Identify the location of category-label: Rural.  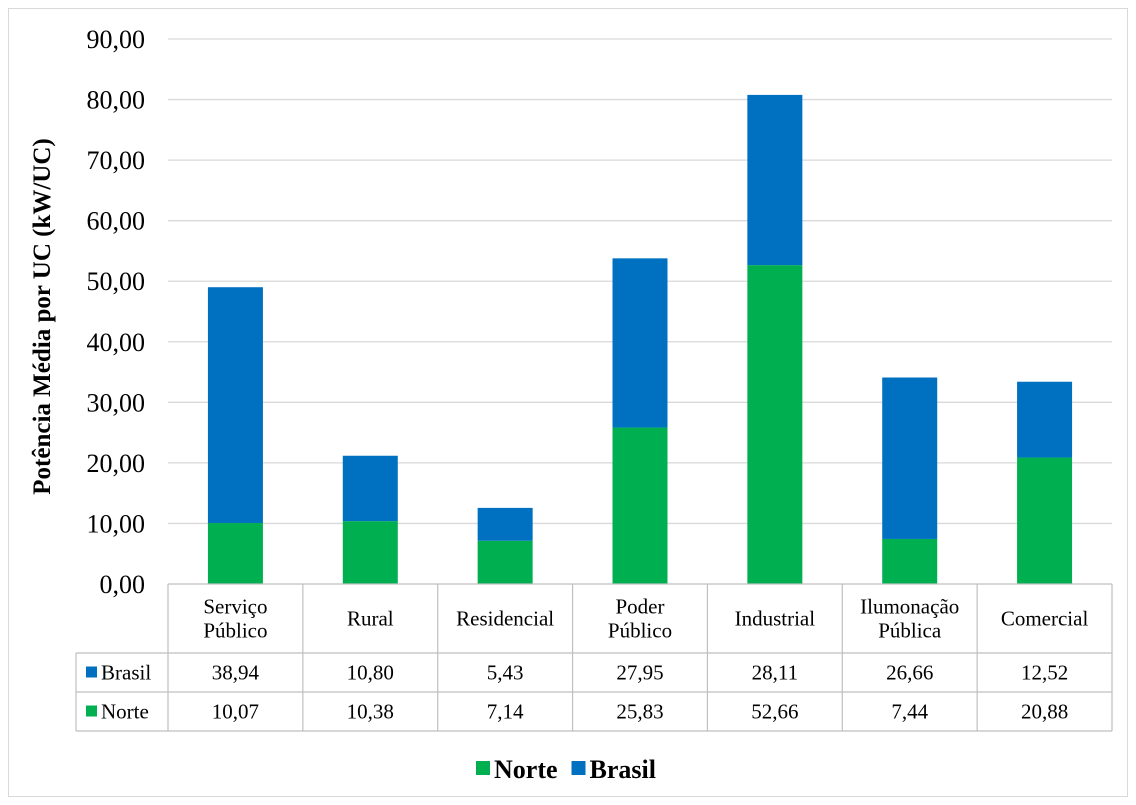
(370, 619).